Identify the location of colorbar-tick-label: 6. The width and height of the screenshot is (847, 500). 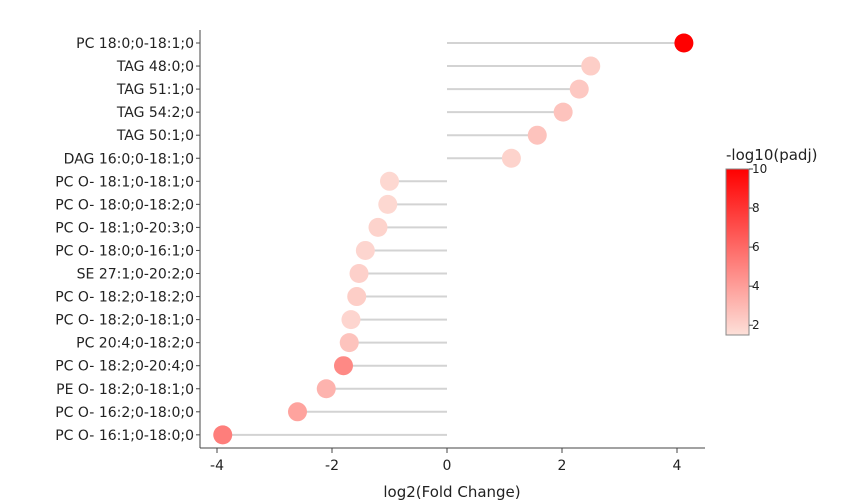
(756, 247).